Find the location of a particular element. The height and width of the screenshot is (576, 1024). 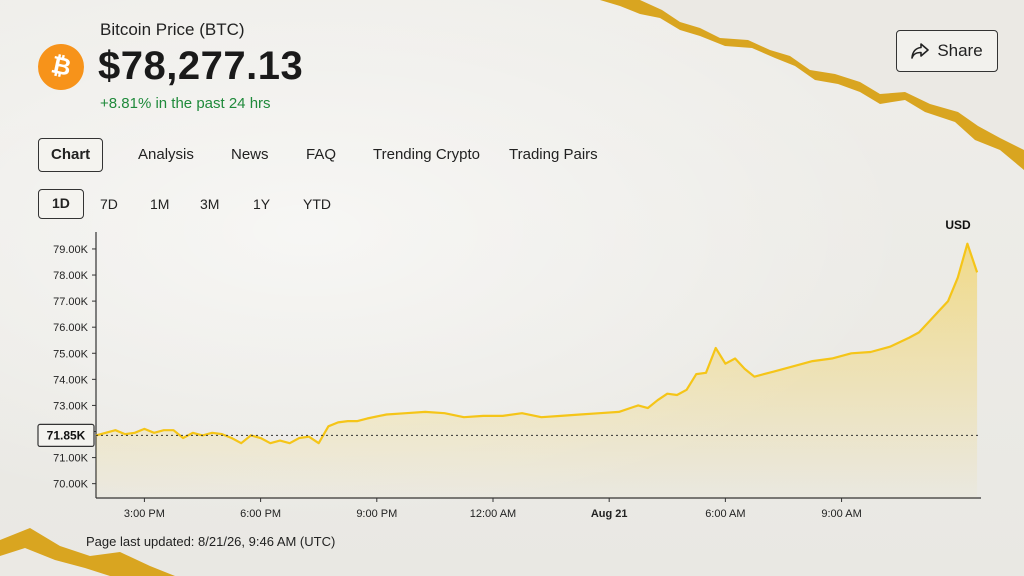

currency-label: USD is located at coordinates (958, 225).